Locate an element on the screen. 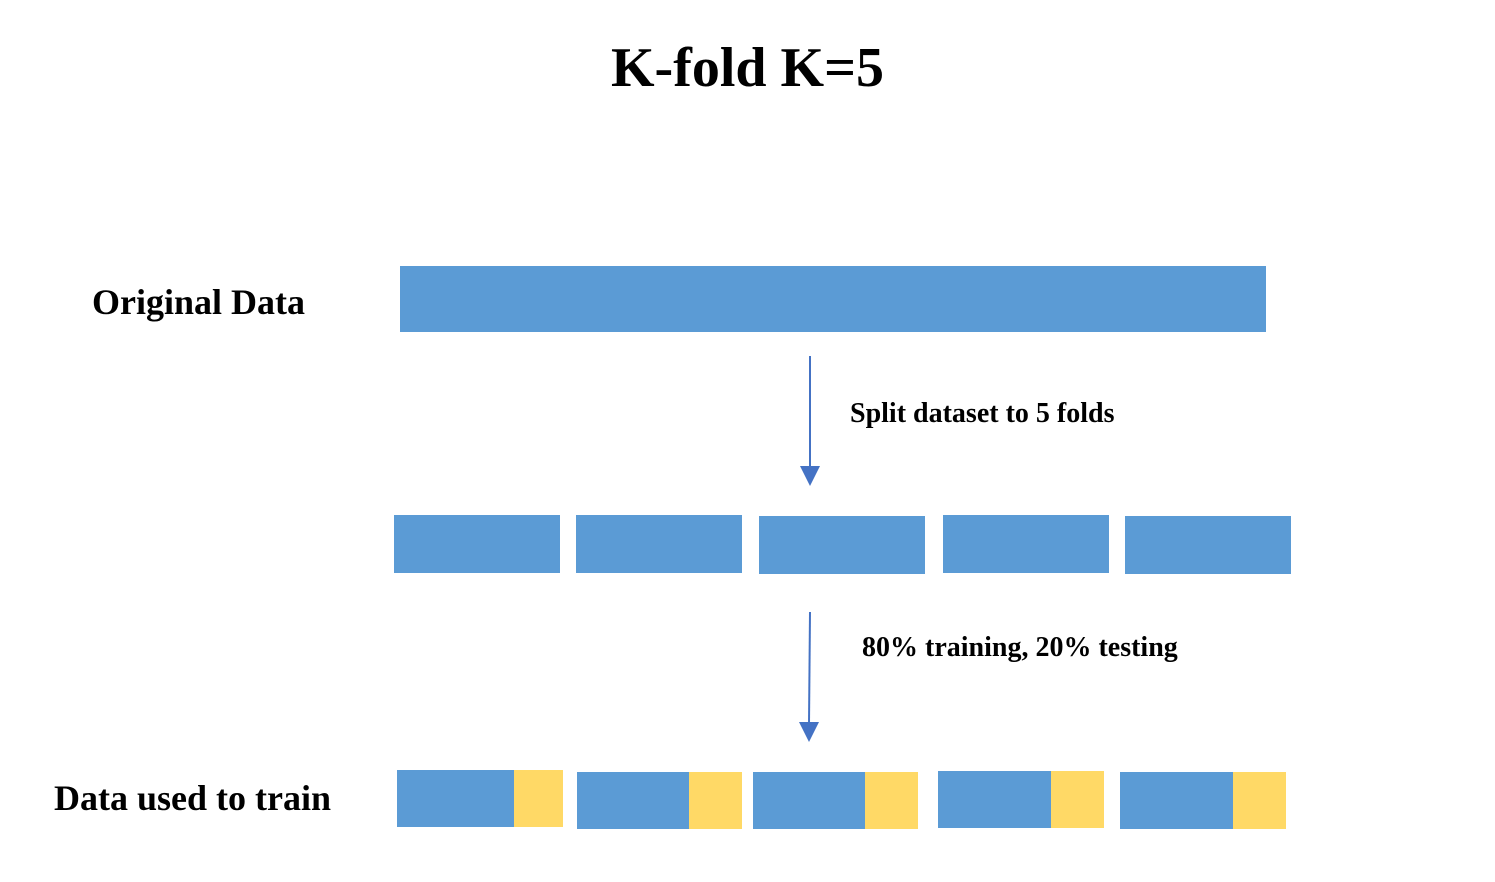  original-data-bar is located at coordinates (833, 299).